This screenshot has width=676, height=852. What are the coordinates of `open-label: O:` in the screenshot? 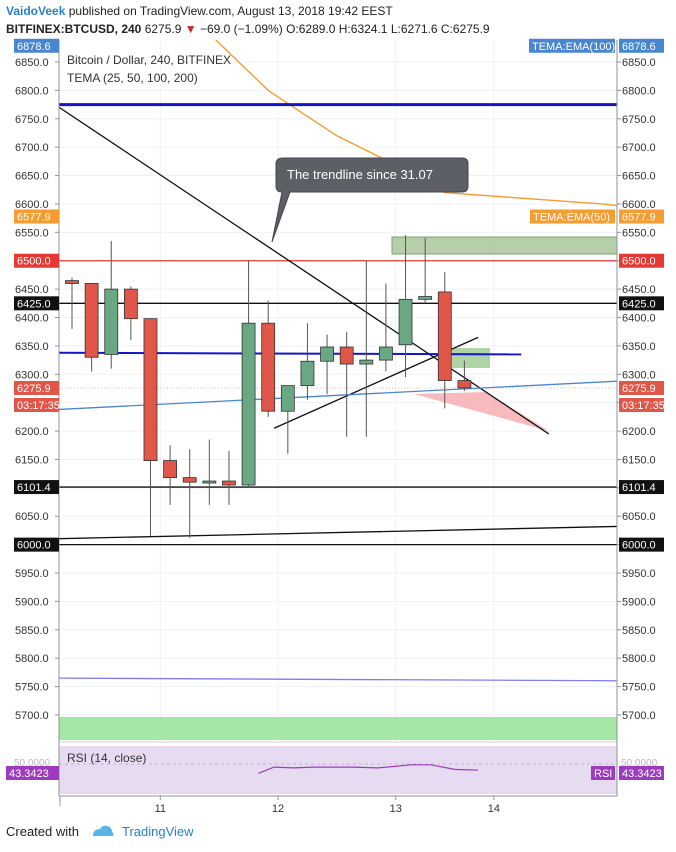 It's located at (292, 29).